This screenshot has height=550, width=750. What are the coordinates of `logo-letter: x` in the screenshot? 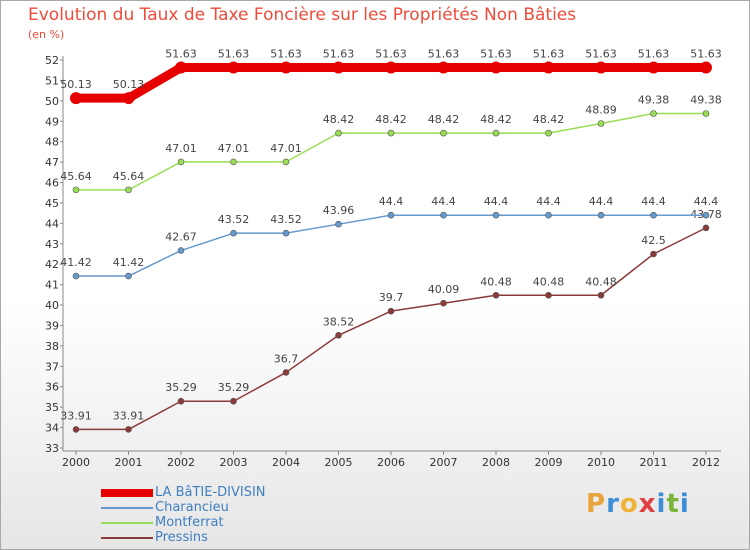 It's located at (647, 504).